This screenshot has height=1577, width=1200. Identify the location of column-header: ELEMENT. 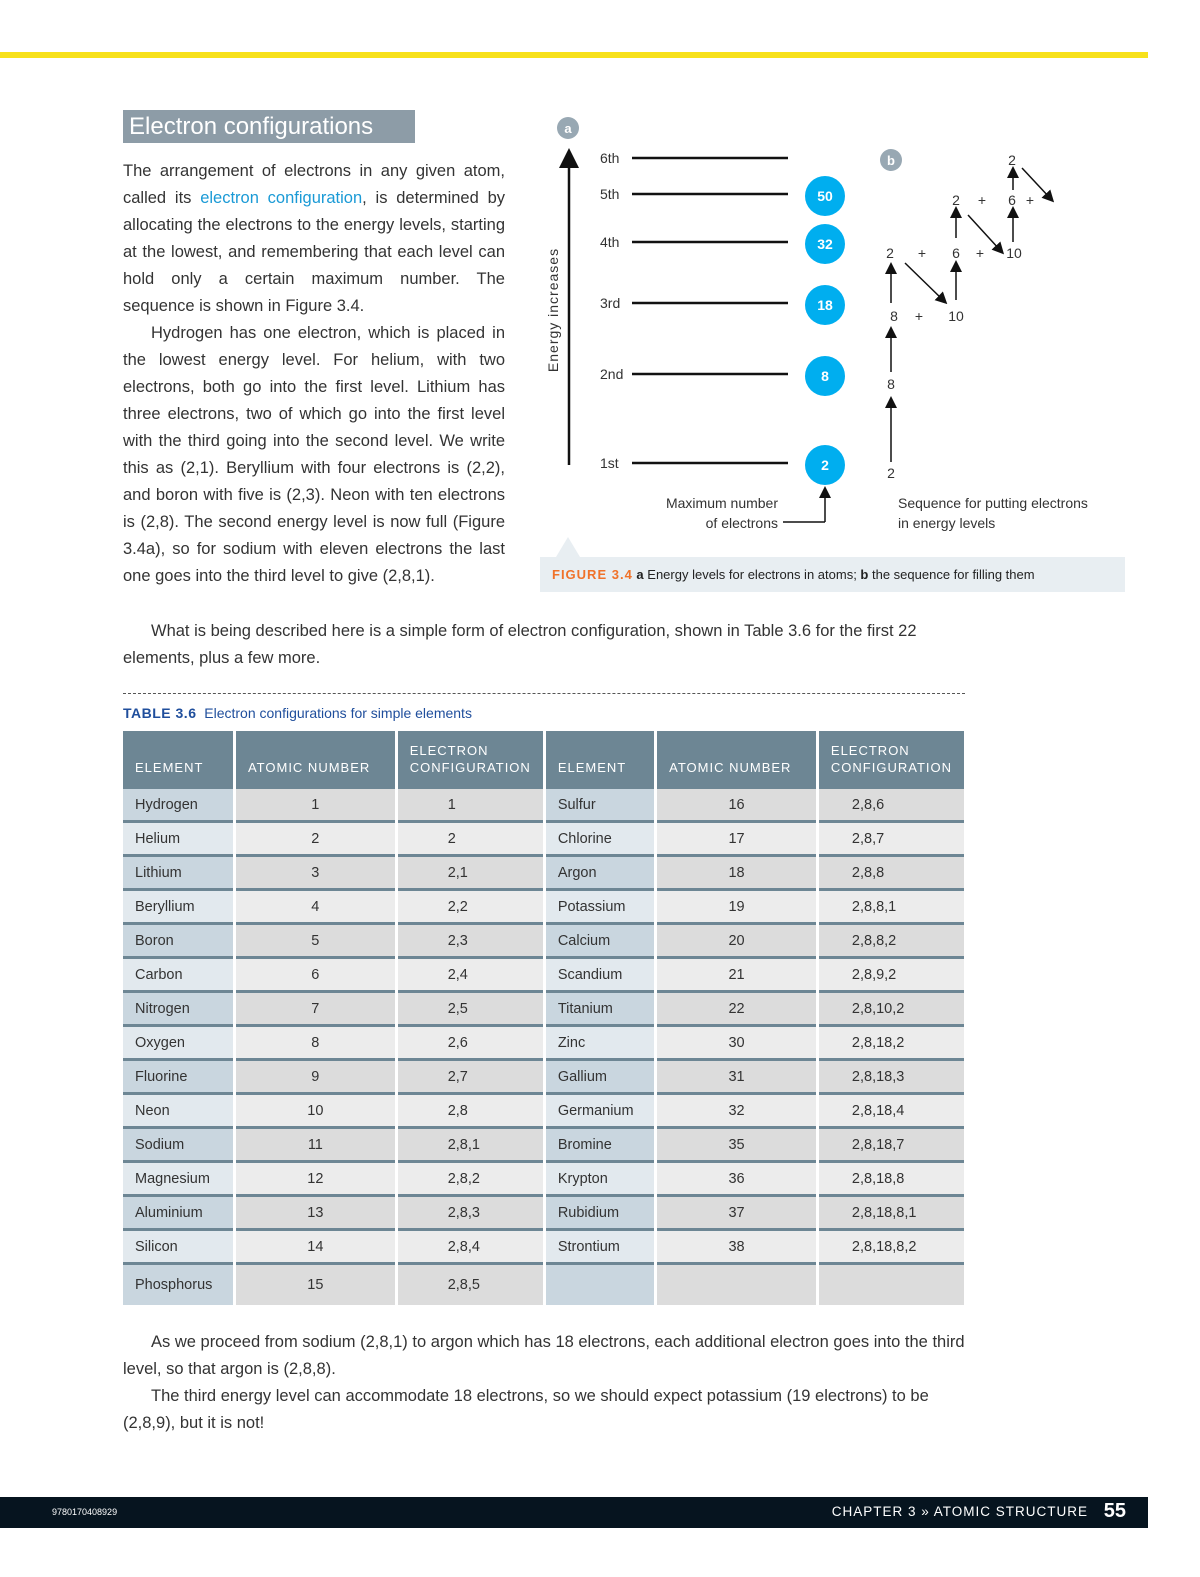
(179, 759).